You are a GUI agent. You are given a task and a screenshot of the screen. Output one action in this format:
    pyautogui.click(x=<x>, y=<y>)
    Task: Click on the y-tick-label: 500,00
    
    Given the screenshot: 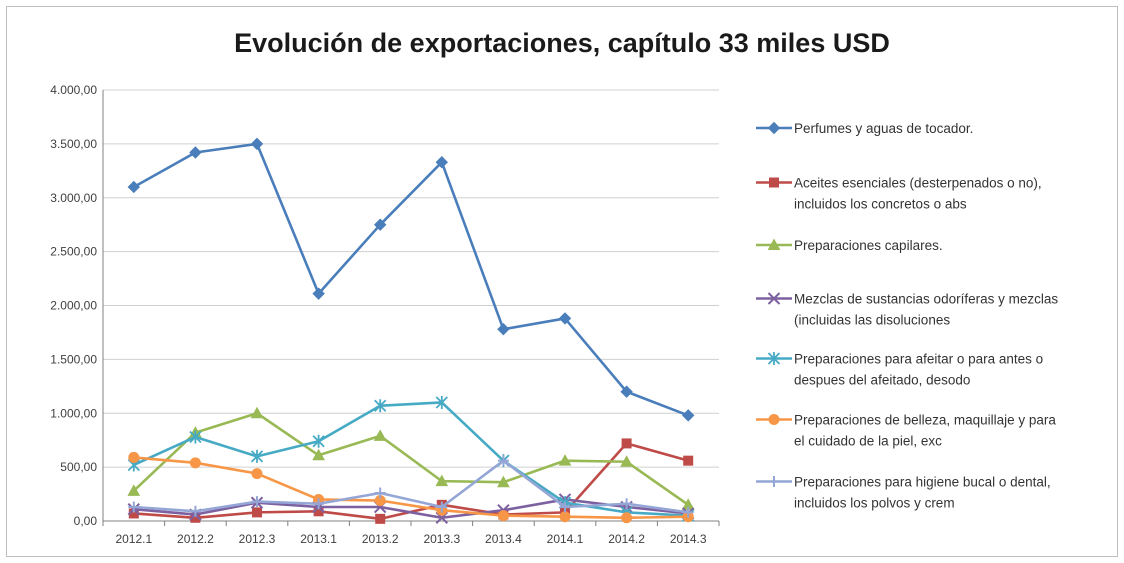 What is the action you would take?
    pyautogui.click(x=78, y=467)
    